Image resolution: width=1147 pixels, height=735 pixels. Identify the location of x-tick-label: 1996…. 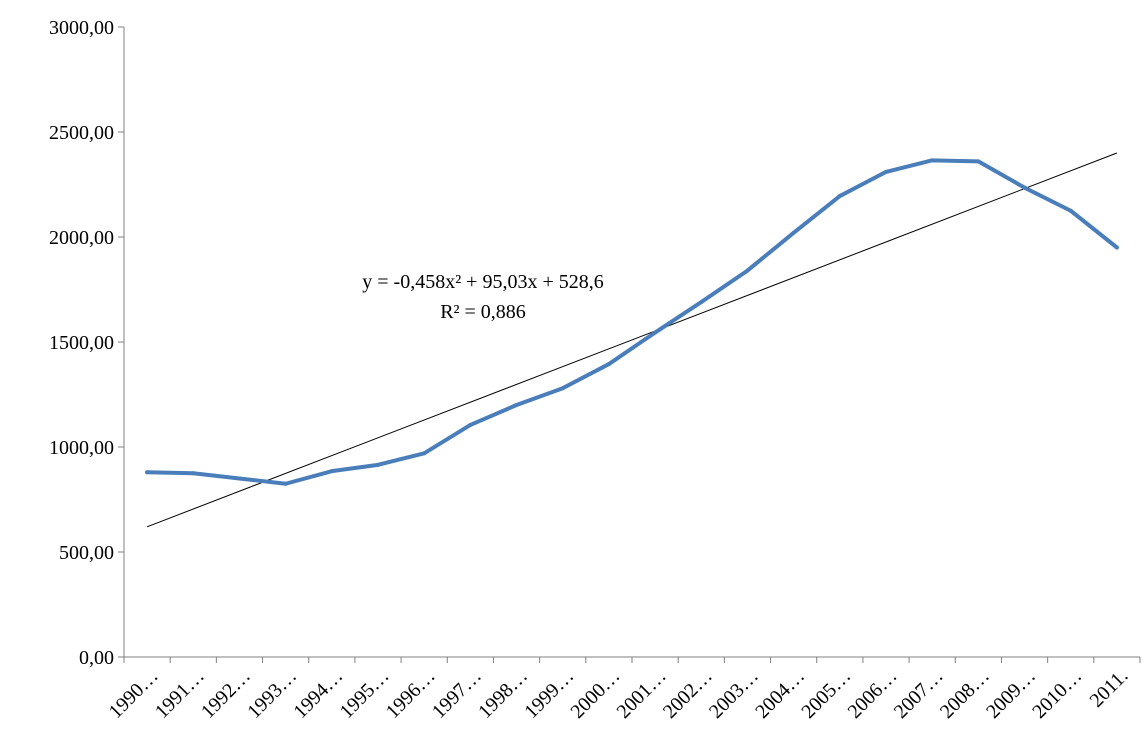
(411, 694).